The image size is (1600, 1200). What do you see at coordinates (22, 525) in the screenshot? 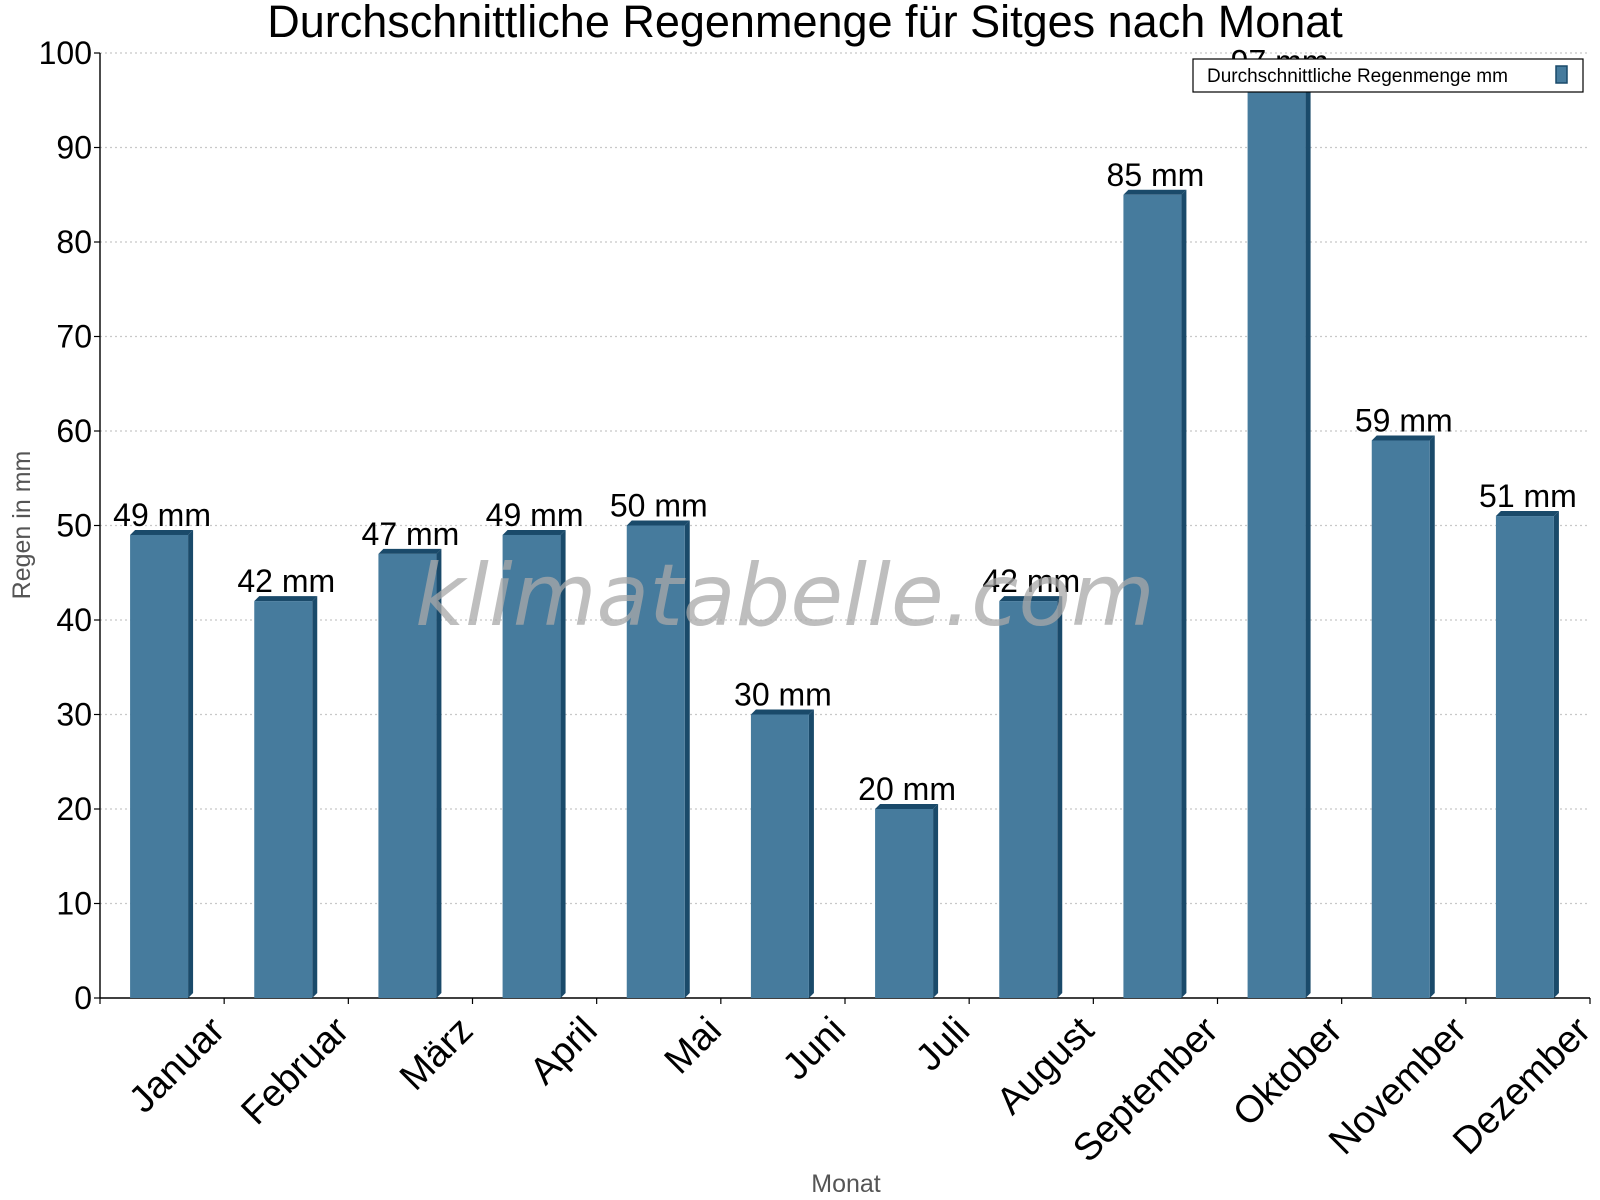
I see `y-axis-title: Regen in mm` at bounding box center [22, 525].